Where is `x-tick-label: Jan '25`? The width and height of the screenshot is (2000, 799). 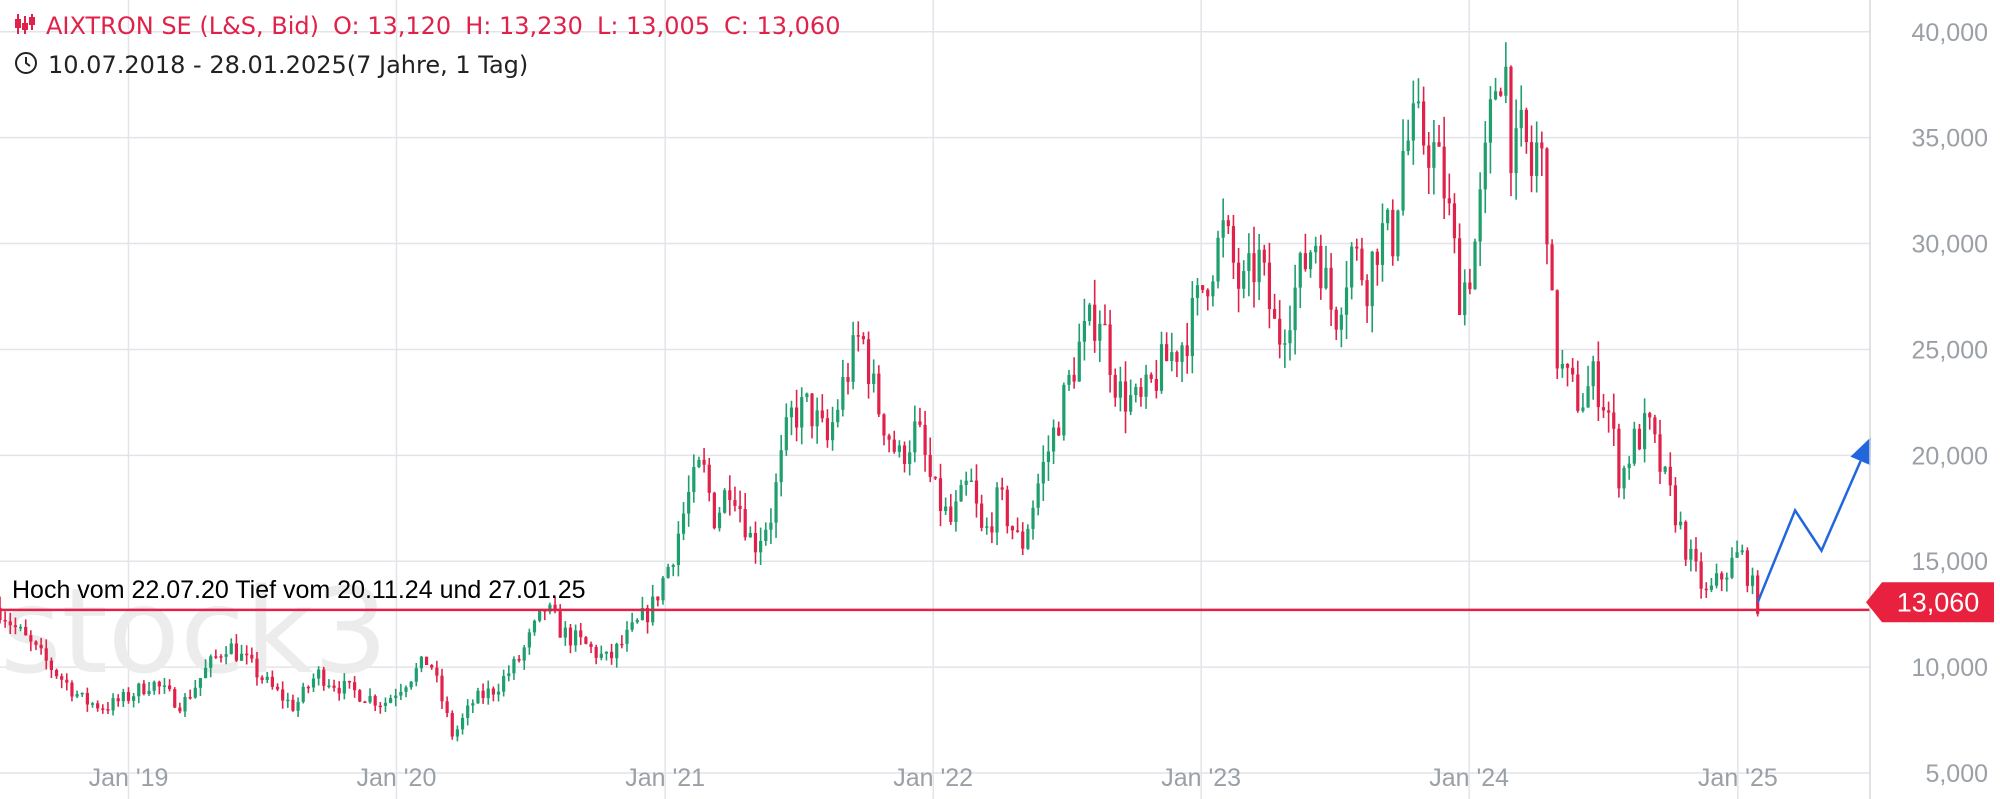
x-tick-label: Jan '25 is located at coordinates (1738, 778).